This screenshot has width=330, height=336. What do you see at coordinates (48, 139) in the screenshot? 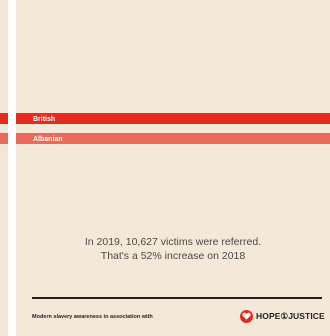
I see `bar-label-albanian: Albanian` at bounding box center [48, 139].